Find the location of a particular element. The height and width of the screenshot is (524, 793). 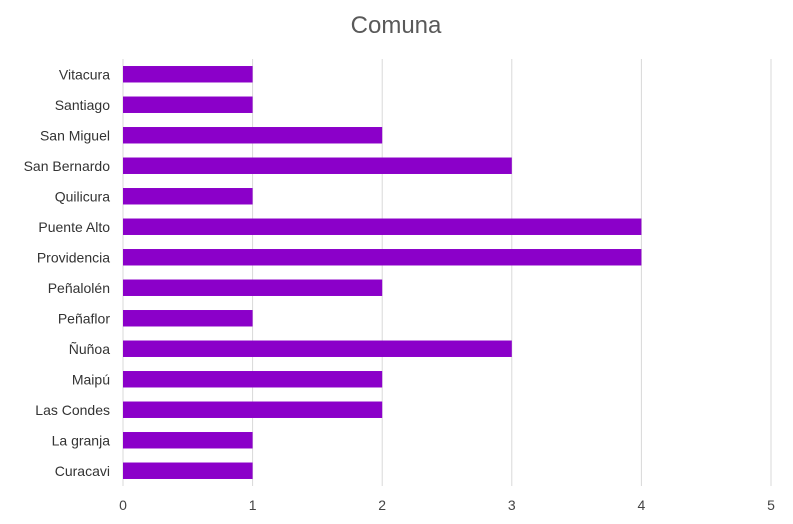

category-label: San Miguel is located at coordinates (75, 135).